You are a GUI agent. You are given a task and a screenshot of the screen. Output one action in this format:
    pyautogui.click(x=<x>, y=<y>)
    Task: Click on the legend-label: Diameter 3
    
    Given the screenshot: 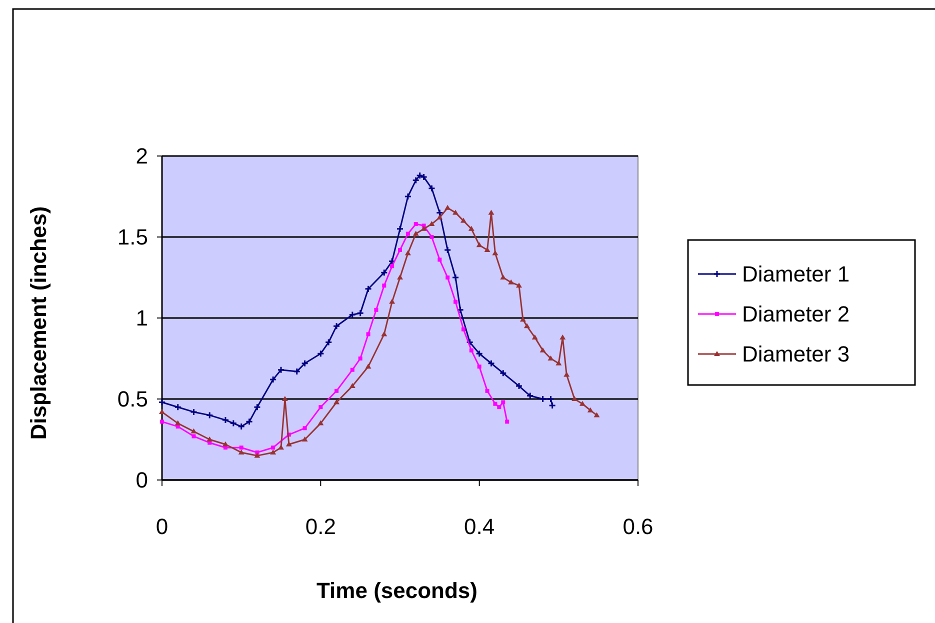 What is the action you would take?
    pyautogui.click(x=796, y=354)
    